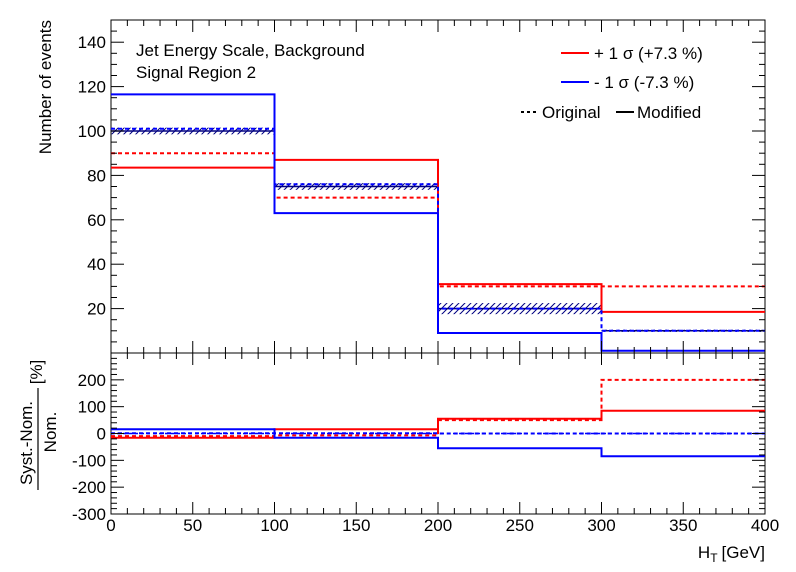 The image size is (796, 572). Describe the element at coordinates (196, 72) in the screenshot. I see `chart-subtitle: Signal Region 2` at that location.